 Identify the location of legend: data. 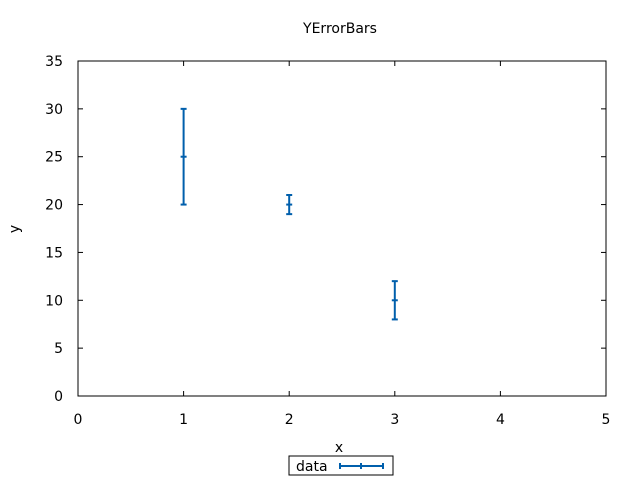
(341, 465).